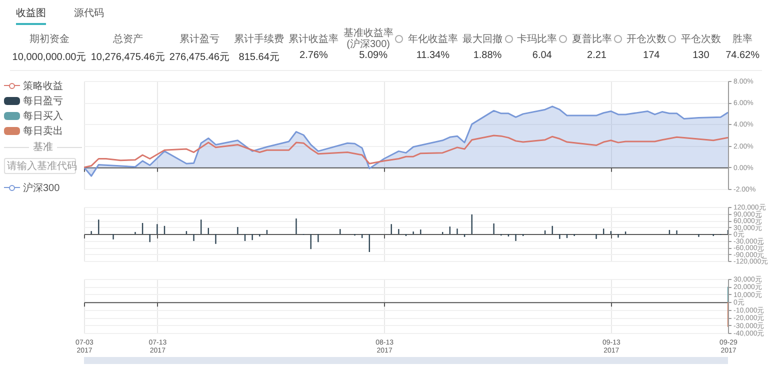 This screenshot has width=784, height=365. Describe the element at coordinates (433, 39) in the screenshot. I see `text: 年化收益率` at that location.